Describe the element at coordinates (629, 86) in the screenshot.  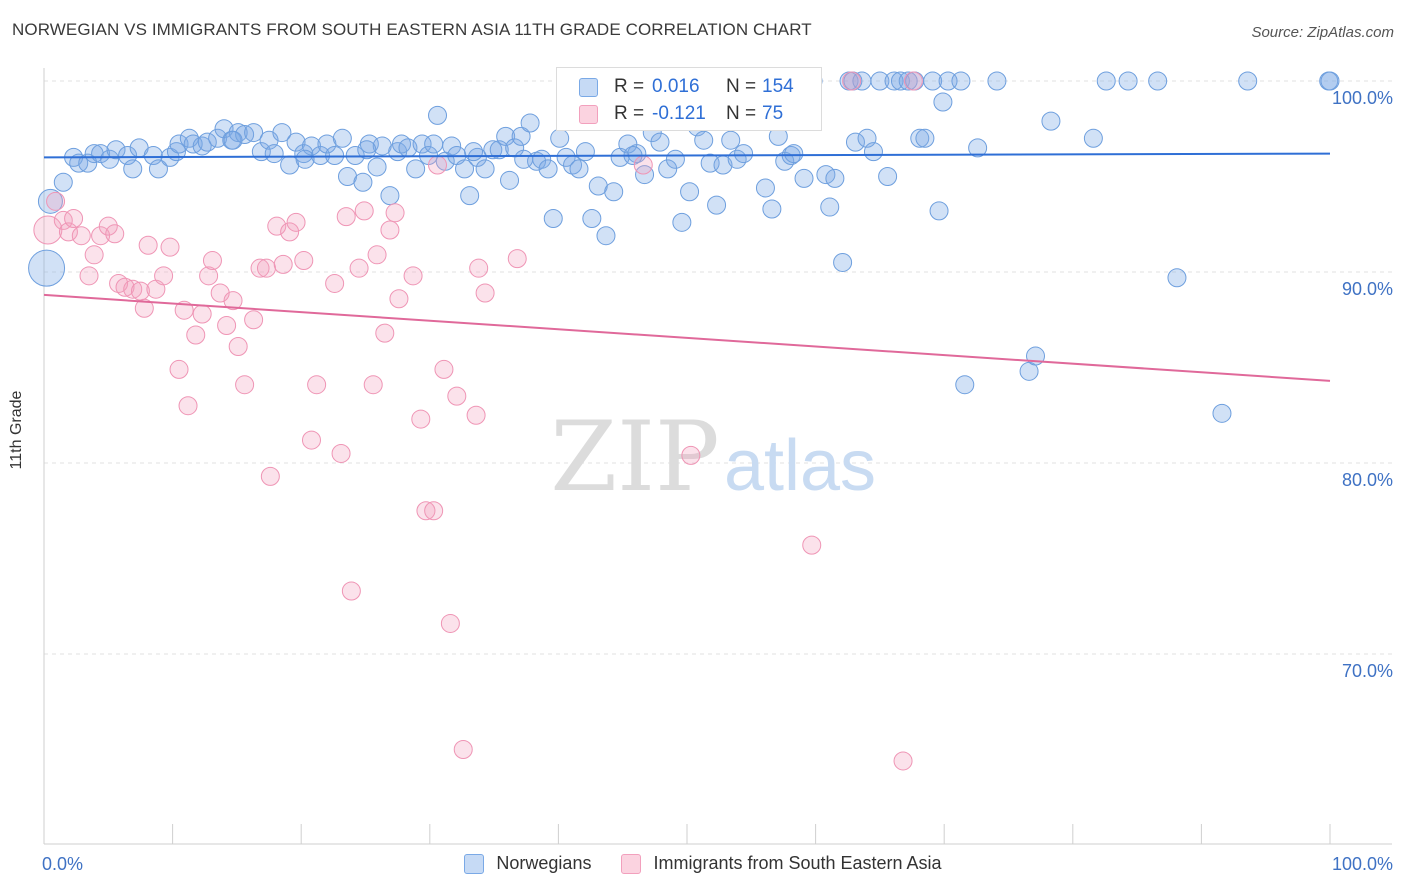
I see `r-label: R =` at that location.